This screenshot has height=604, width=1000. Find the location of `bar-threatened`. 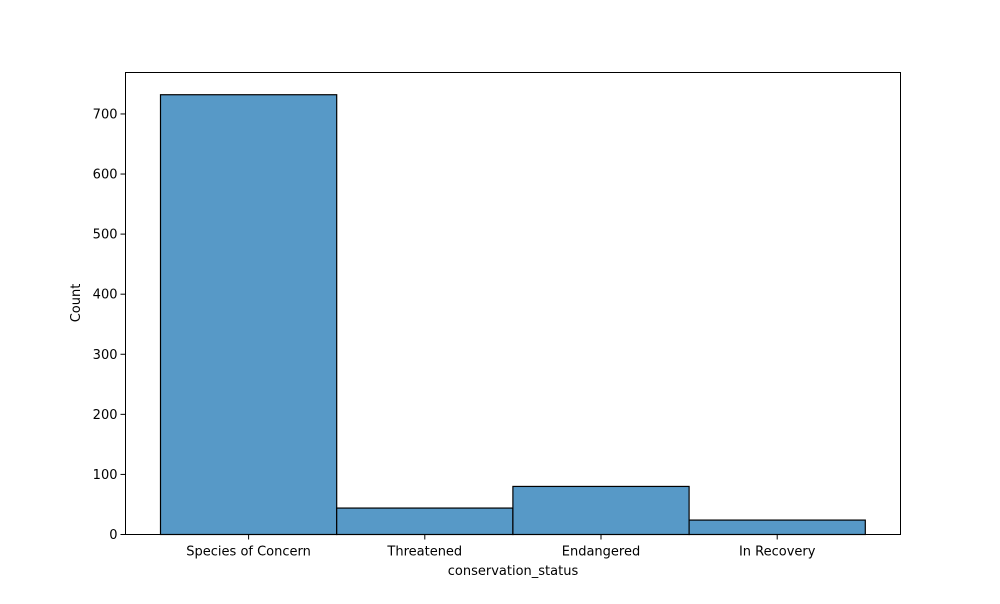

bar-threatened is located at coordinates (425, 521).